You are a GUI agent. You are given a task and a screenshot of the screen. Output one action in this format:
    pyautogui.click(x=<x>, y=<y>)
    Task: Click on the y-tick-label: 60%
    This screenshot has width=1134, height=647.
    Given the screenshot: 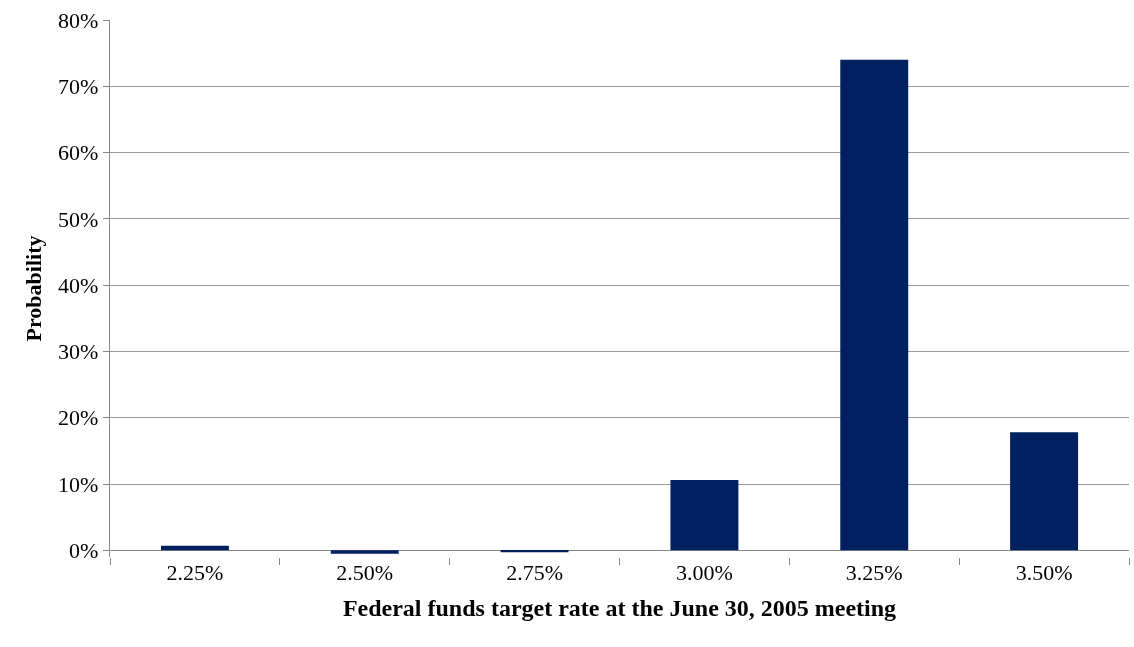 What is the action you would take?
    pyautogui.click(x=78, y=153)
    